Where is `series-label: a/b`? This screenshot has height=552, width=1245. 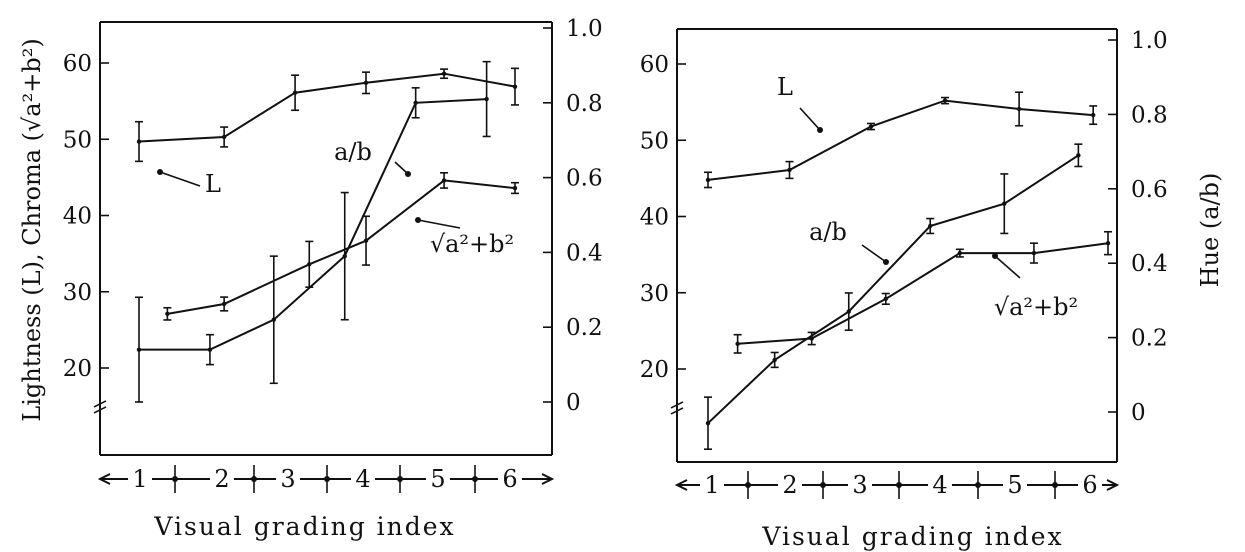
series-label: a/b is located at coordinates (828, 232).